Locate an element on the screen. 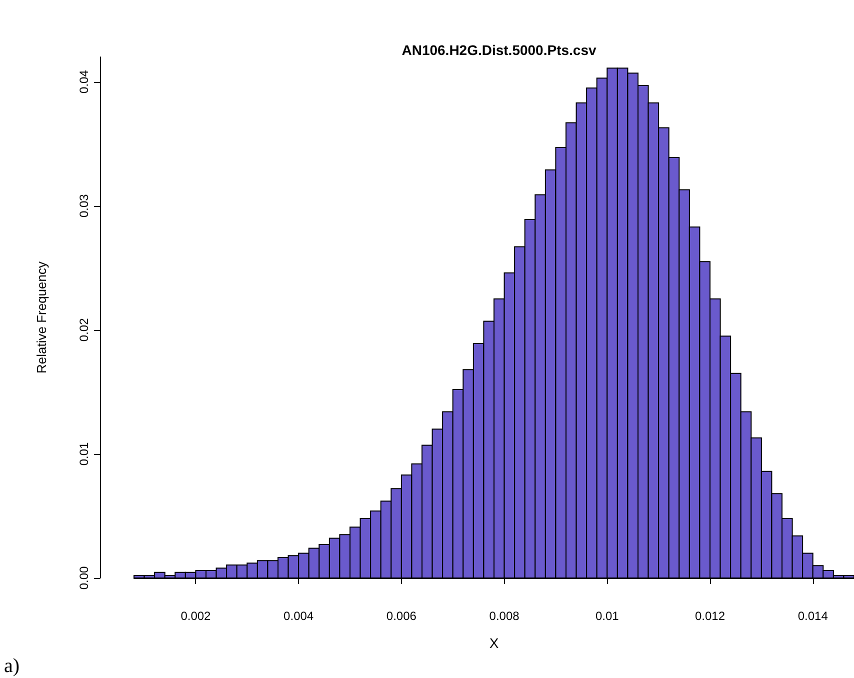  text: a) is located at coordinates (12, 666).